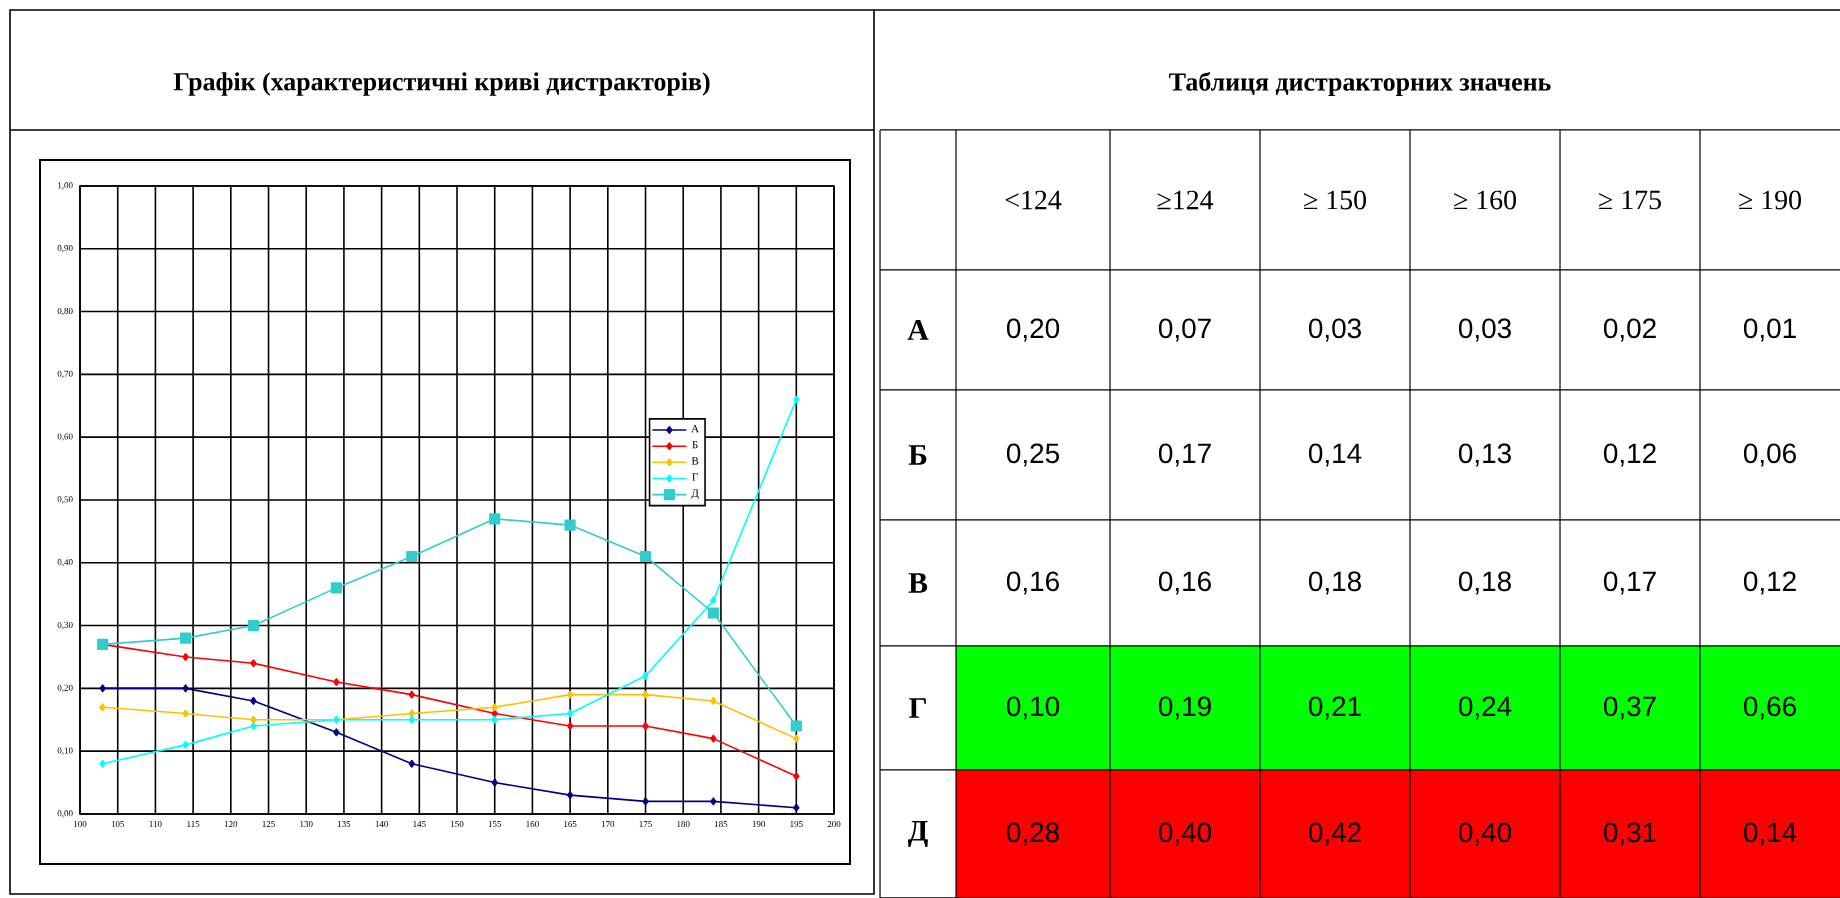 The height and width of the screenshot is (898, 1840). Describe the element at coordinates (1334, 708) in the screenshot. I see `data-label: 0,21` at that location.